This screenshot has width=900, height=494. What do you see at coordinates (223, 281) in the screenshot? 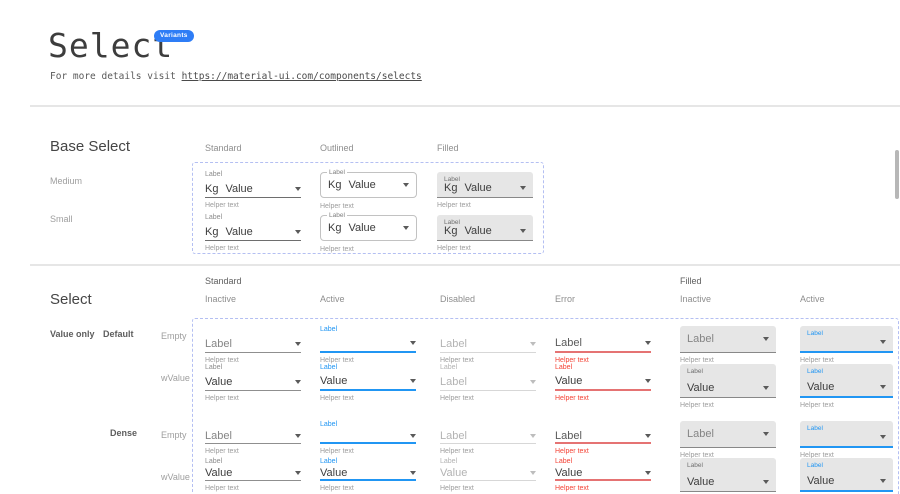
I see `group-header-standard: Standard` at bounding box center [223, 281].